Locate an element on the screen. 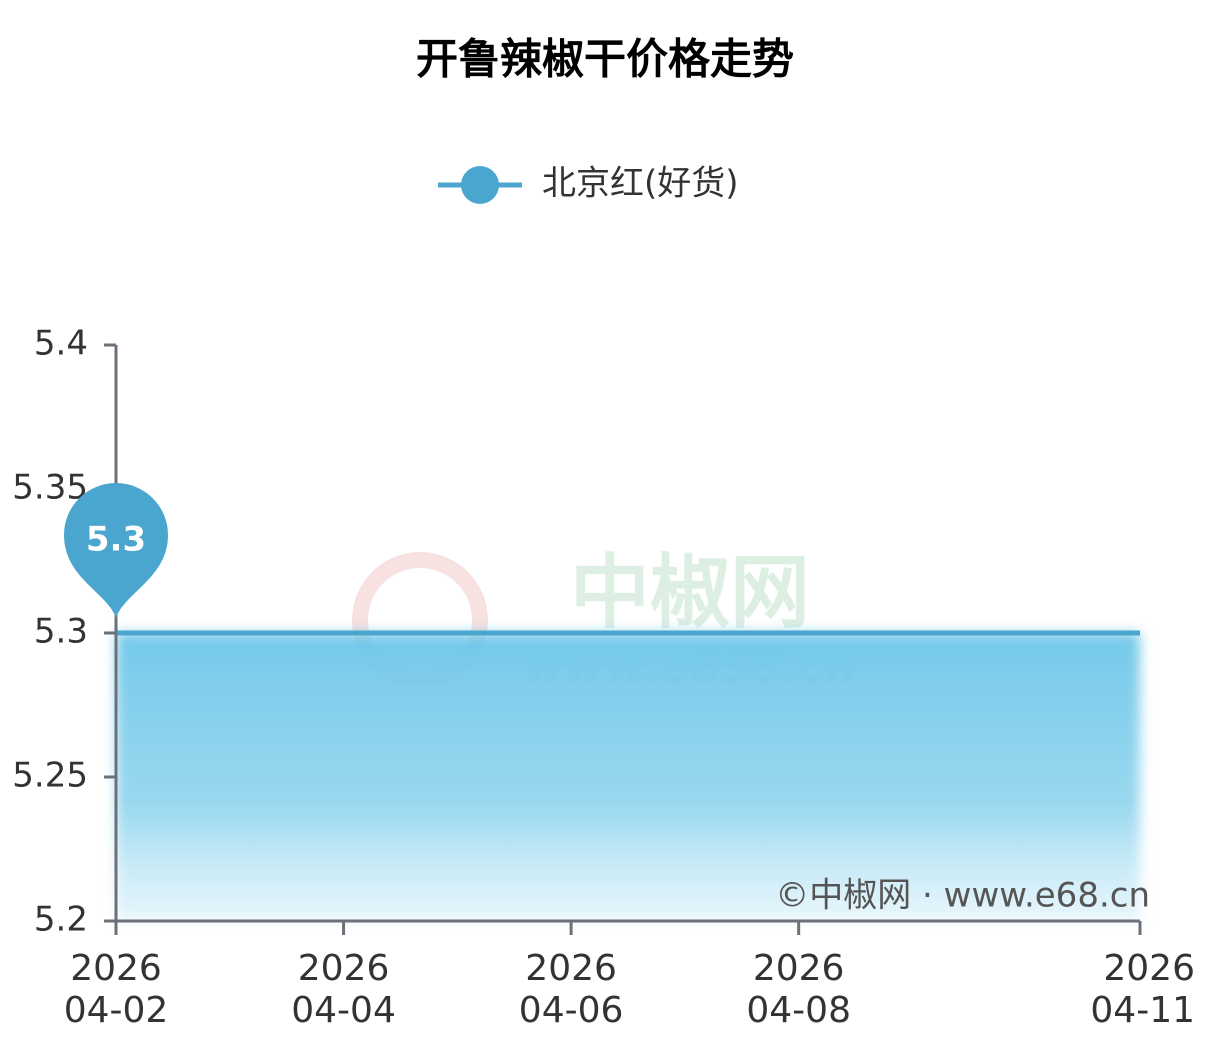 This screenshot has width=1209, height=1060. y-tick-label: 5.4 is located at coordinates (61, 344).